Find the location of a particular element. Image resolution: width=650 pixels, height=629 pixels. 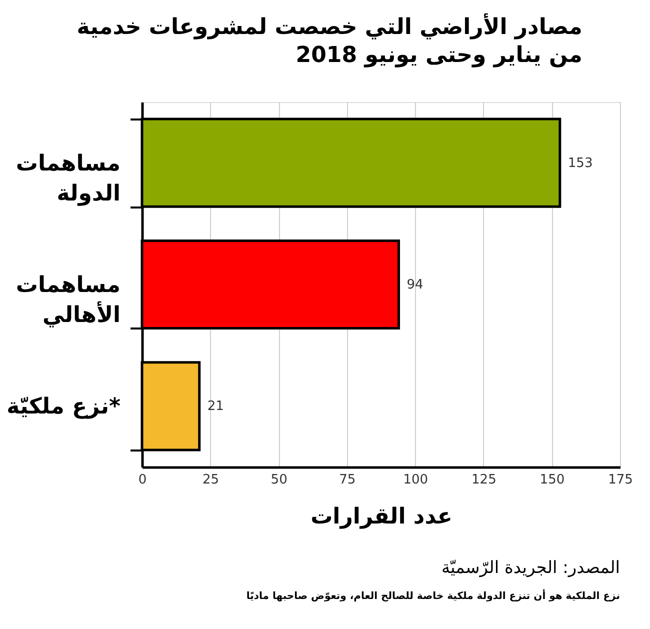

x-tick-label: 25 is located at coordinates (211, 480).